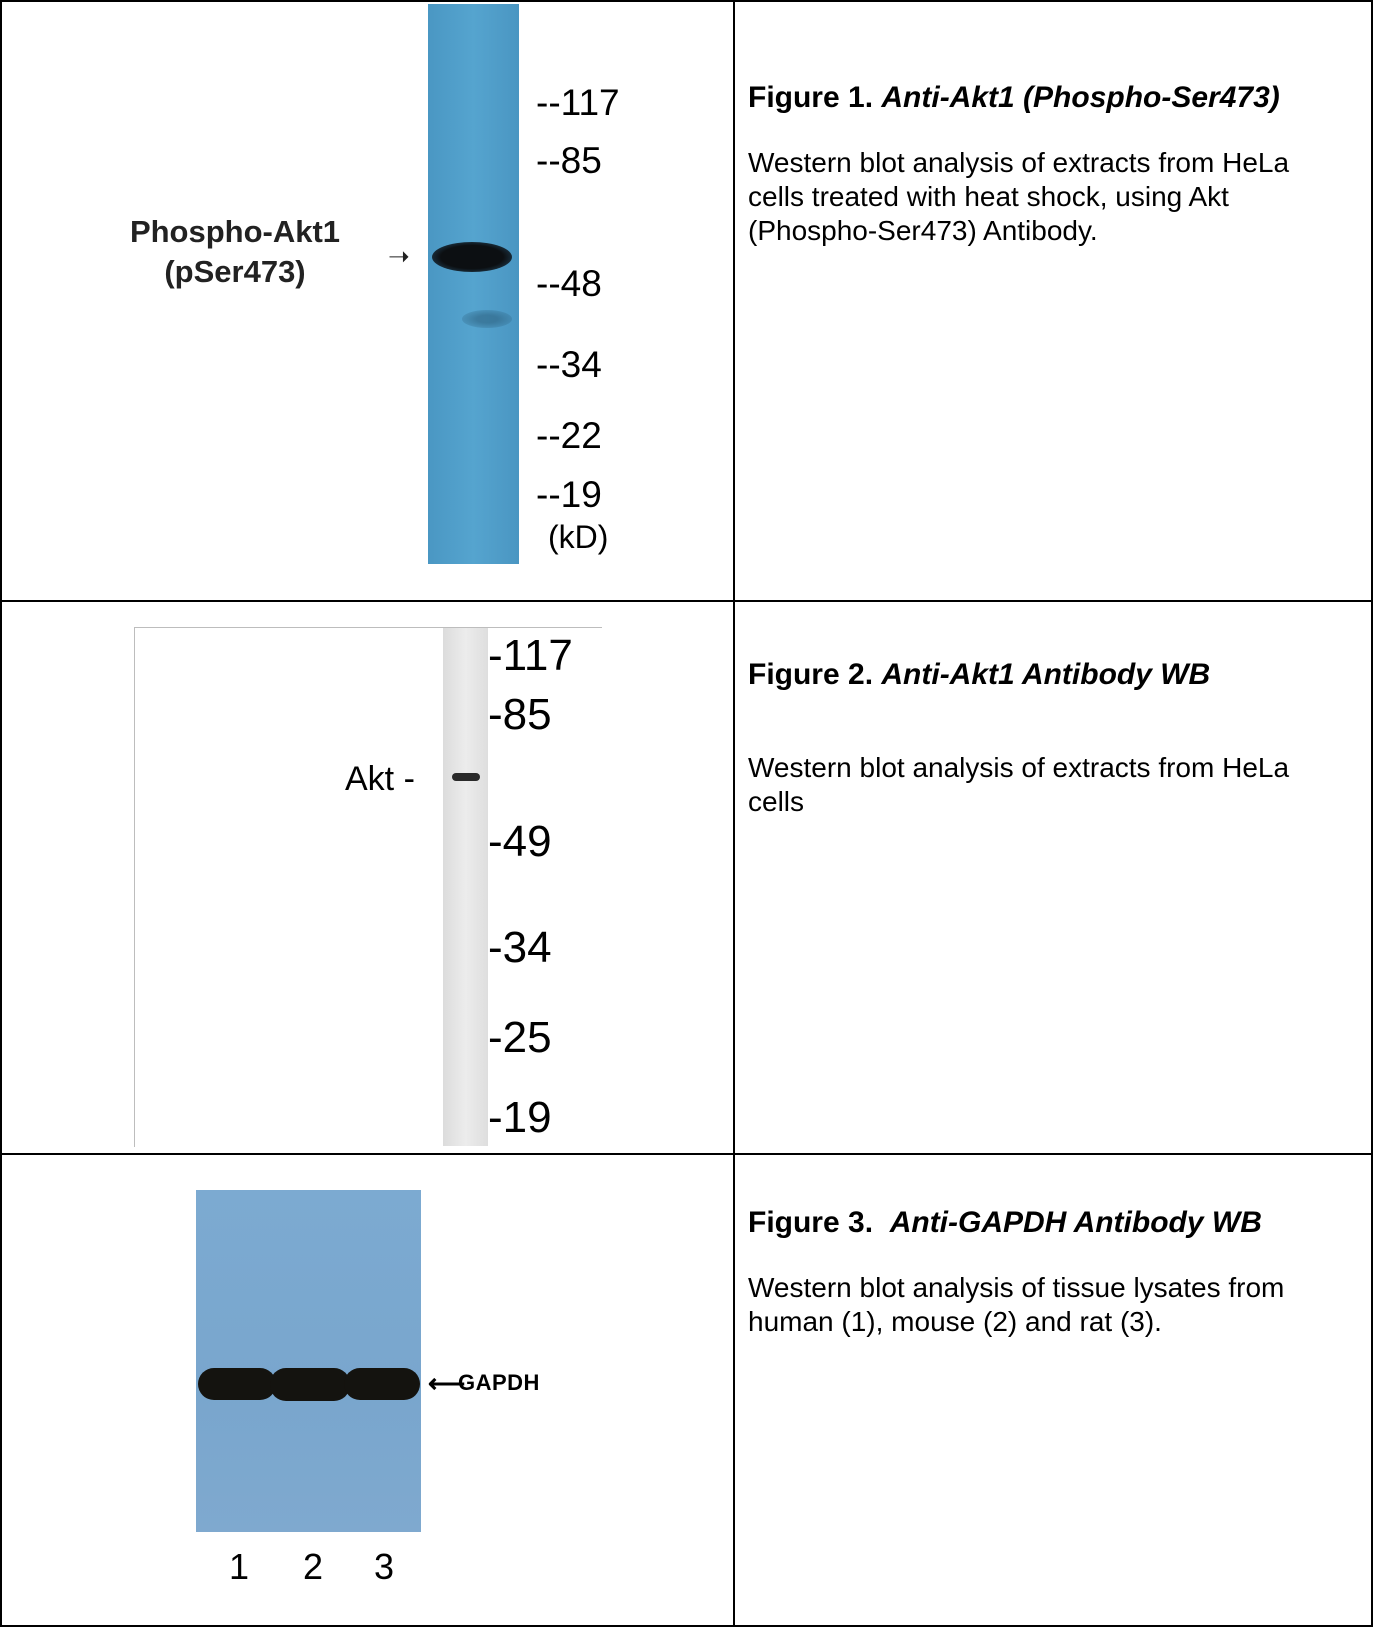 The image size is (1373, 1627). Describe the element at coordinates (239, 1566) in the screenshot. I see `figure-3-lane-label-1: 1` at that location.